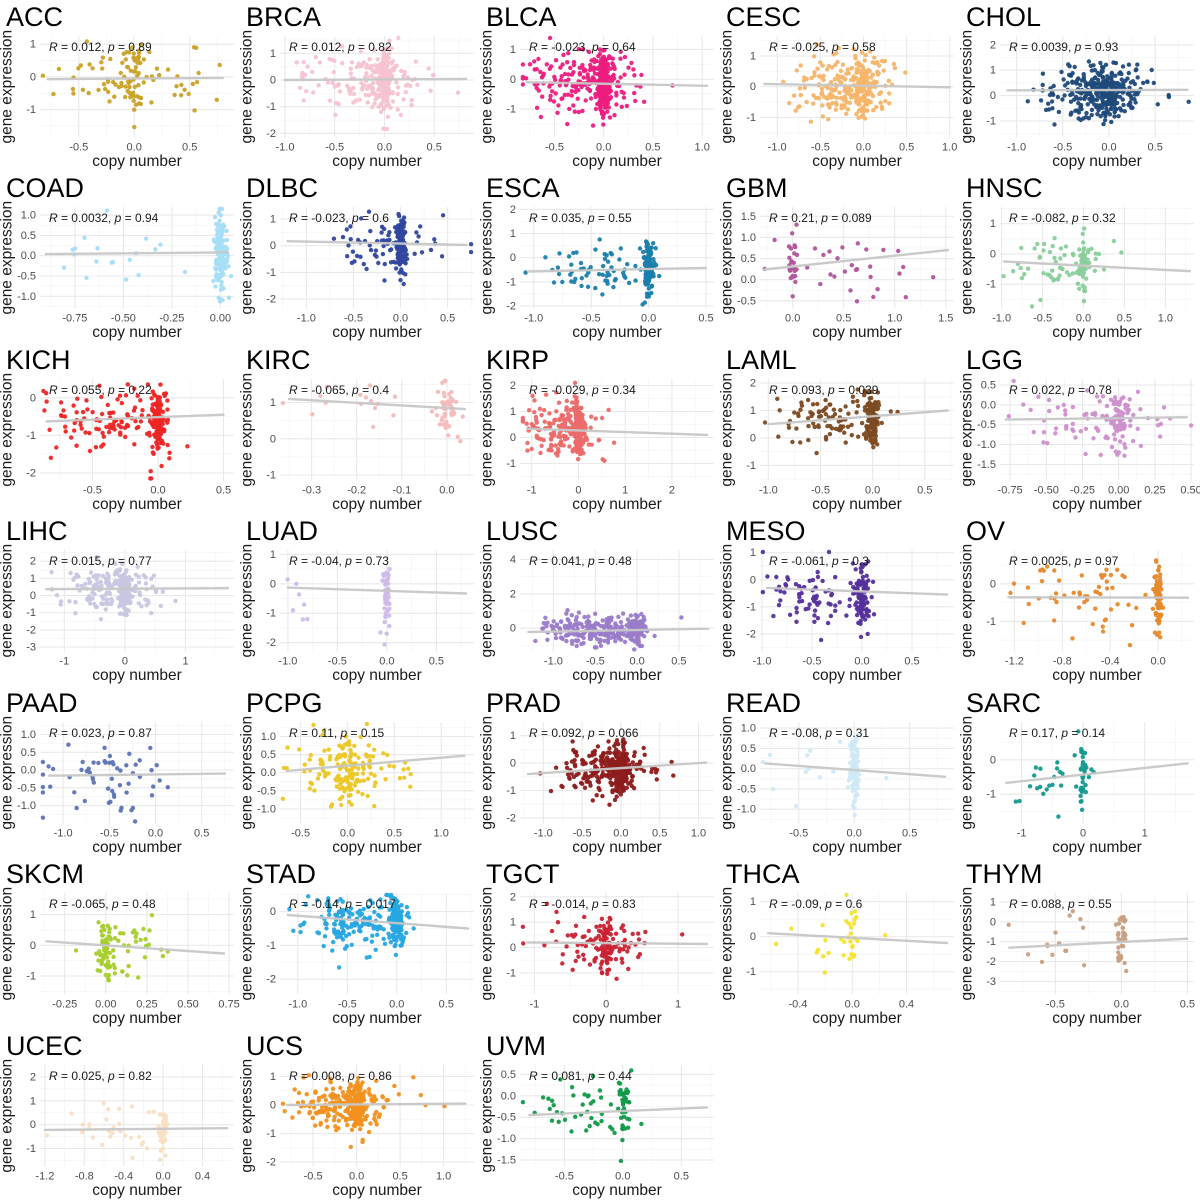 The image size is (1200, 1200). I want to click on correlation-annotation: R = -0.09, p = 0.6, so click(816, 904).